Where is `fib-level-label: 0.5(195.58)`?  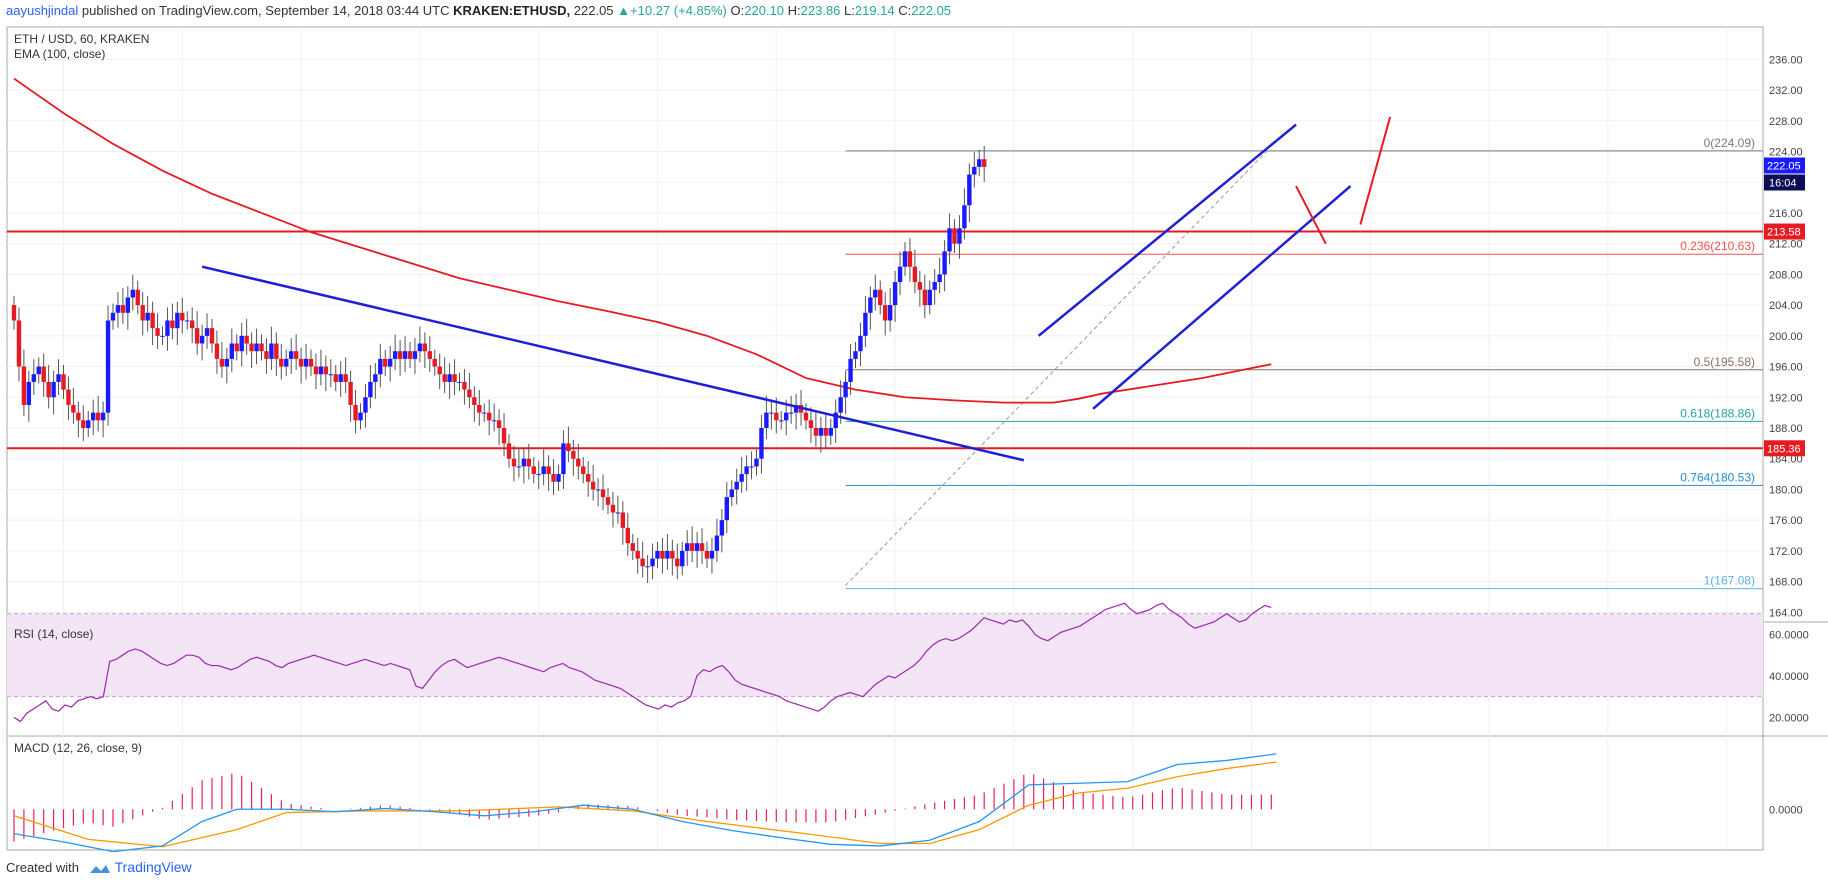 fib-level-label: 0.5(195.58) is located at coordinates (1724, 362).